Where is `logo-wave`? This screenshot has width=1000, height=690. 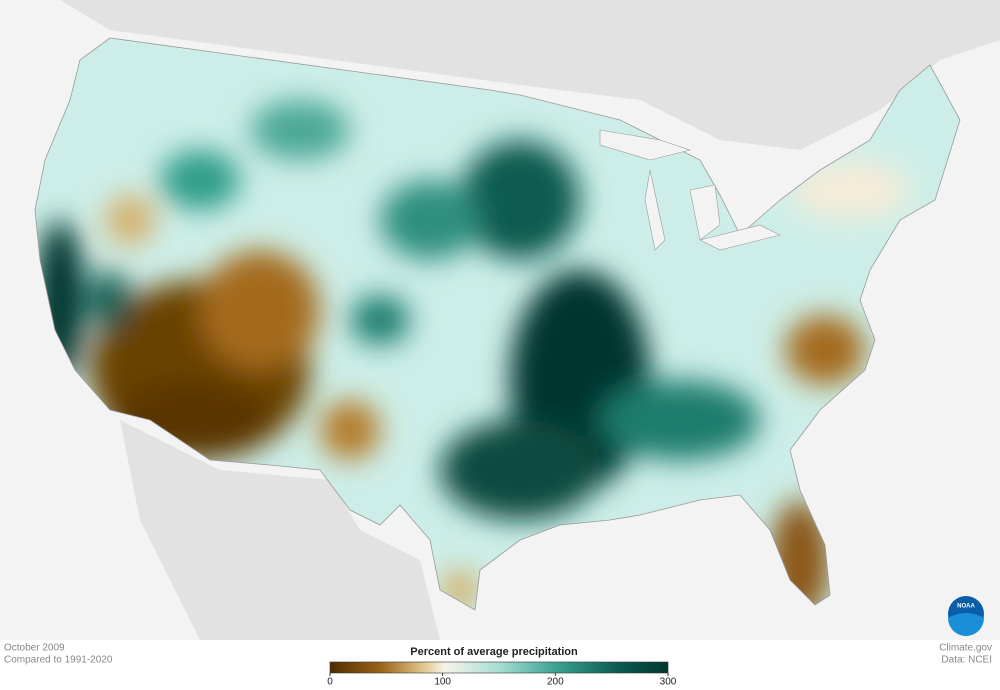 logo-wave is located at coordinates (966, 624).